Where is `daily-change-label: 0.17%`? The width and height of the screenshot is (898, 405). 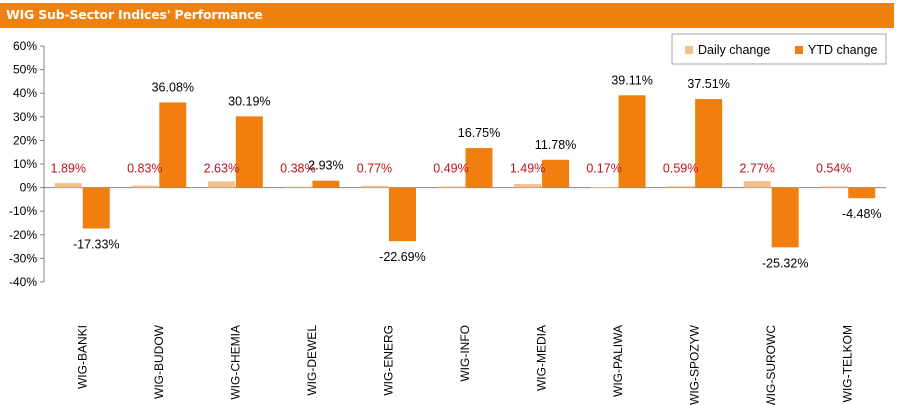 daily-change-label: 0.17% is located at coordinates (603, 169).